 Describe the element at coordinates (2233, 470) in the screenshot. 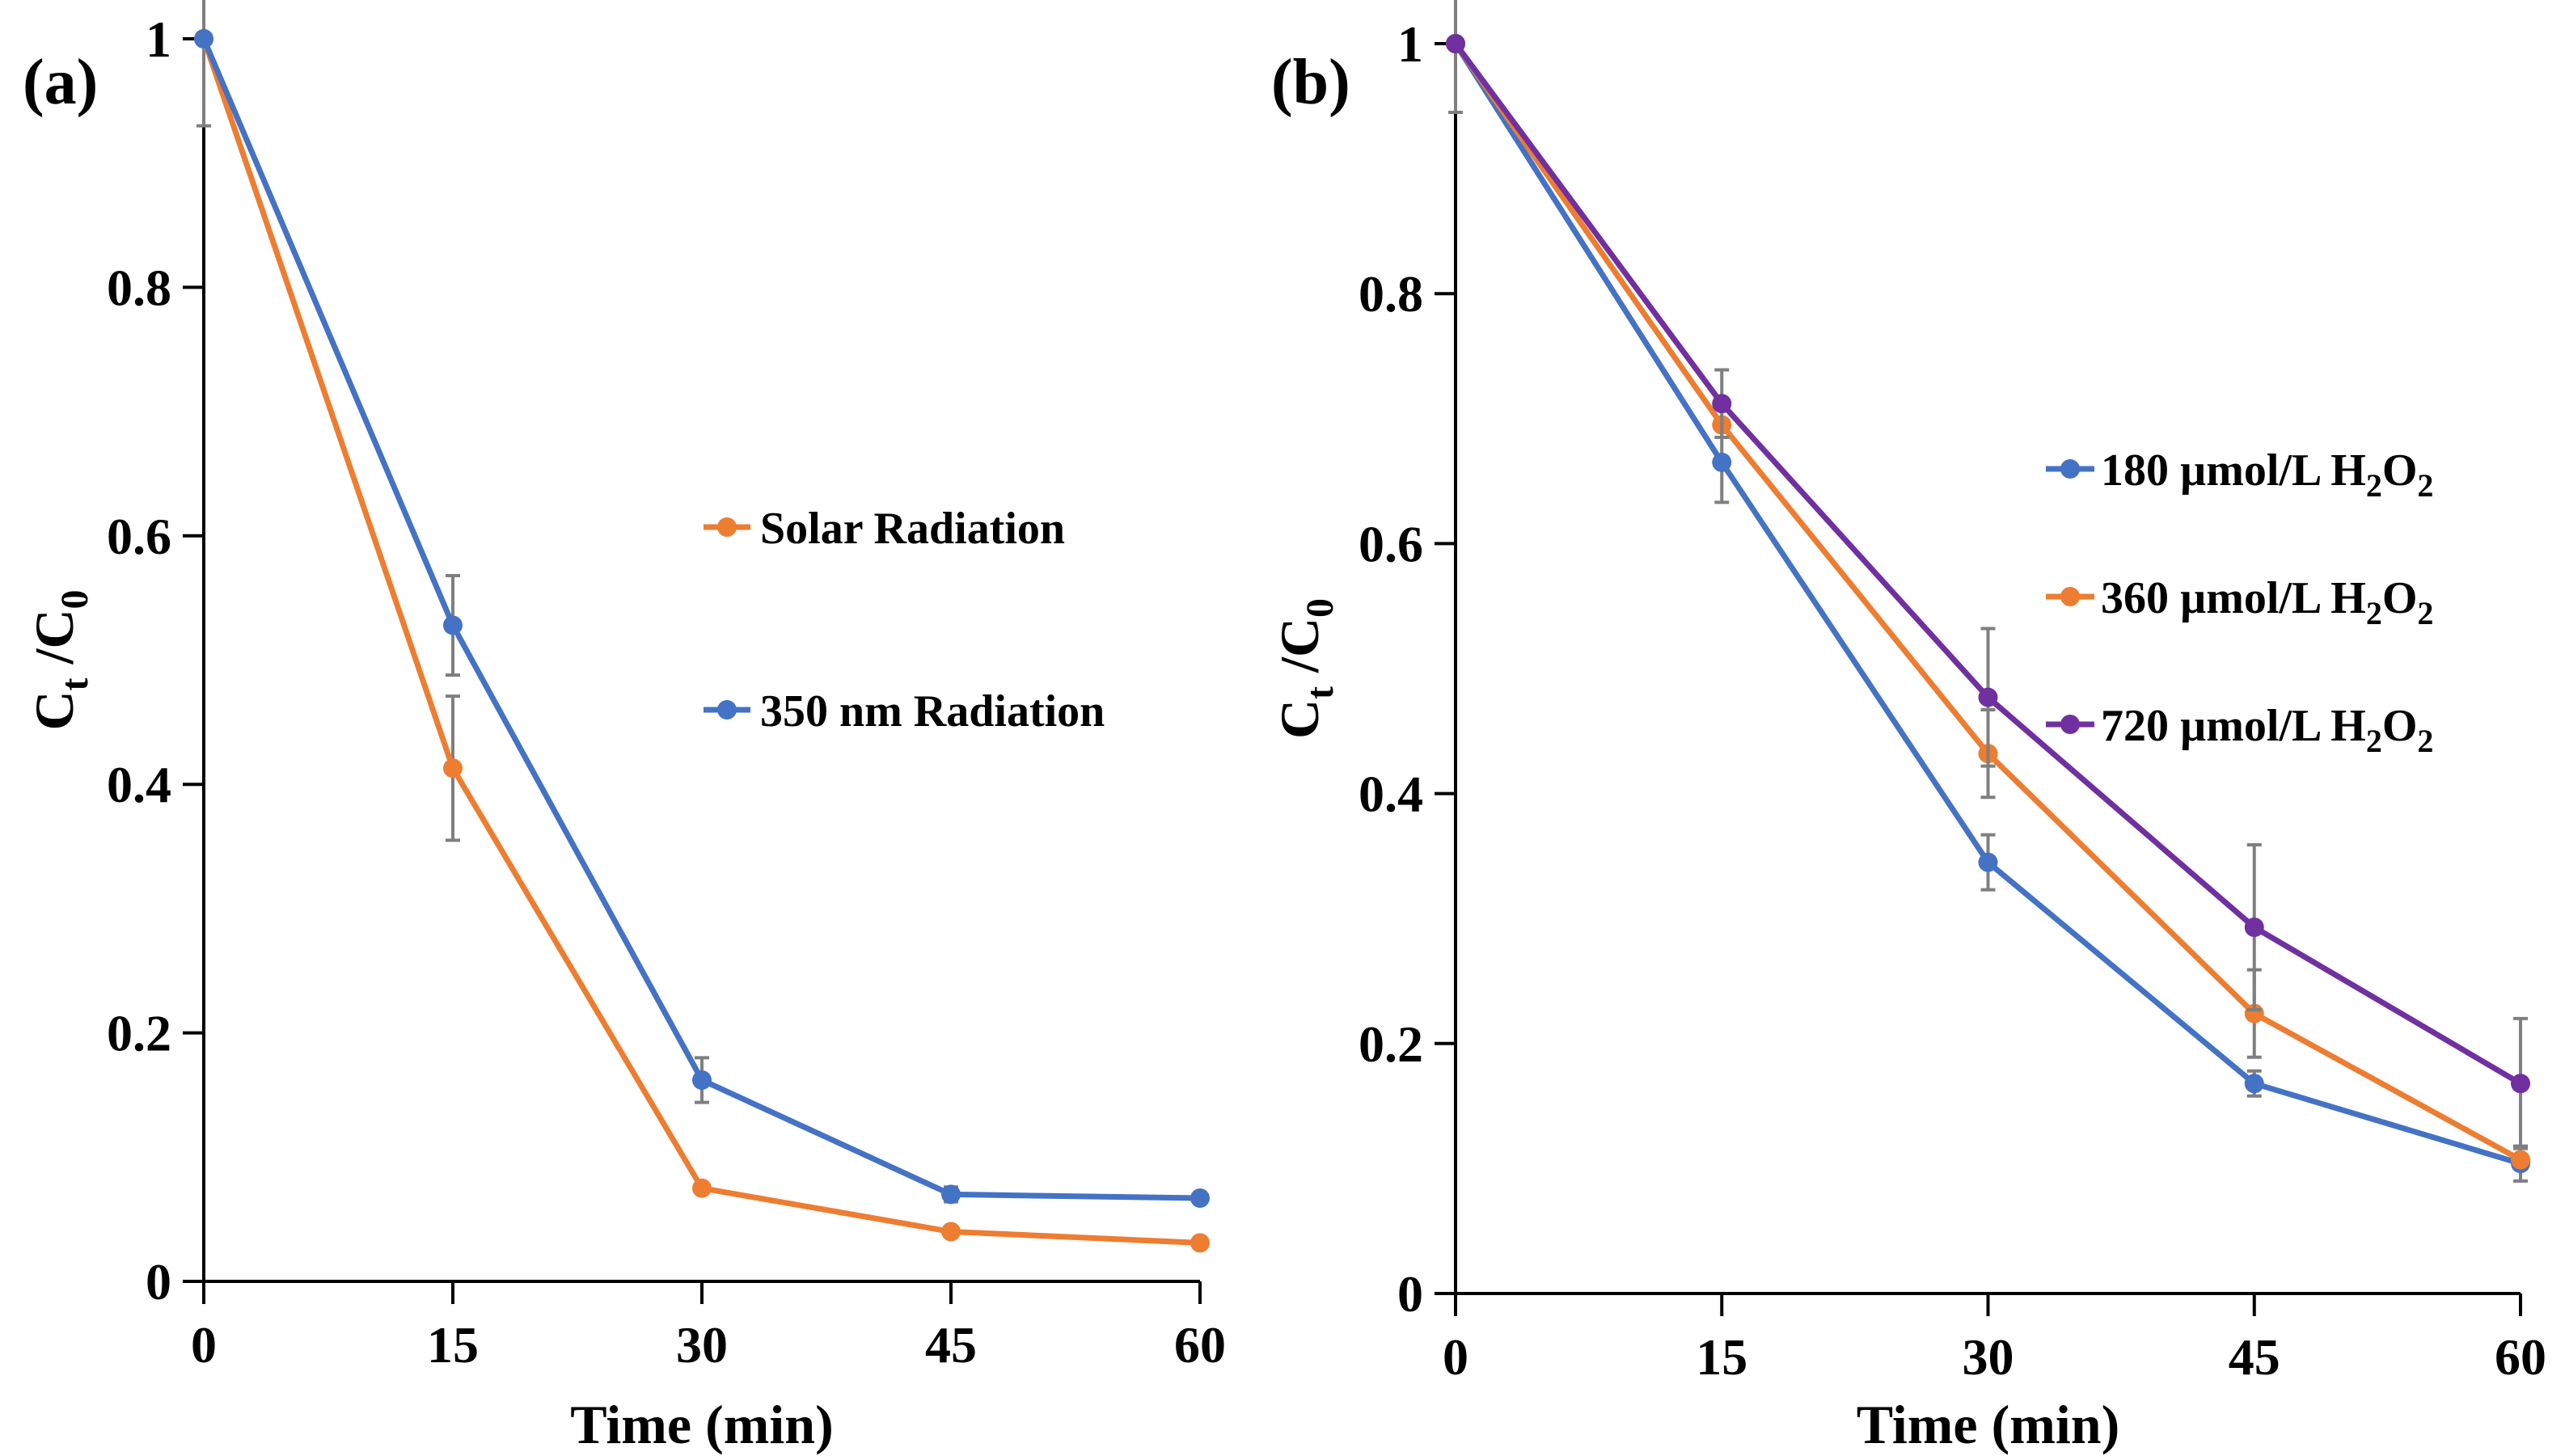

I see `legend-label-part: 180 µmol/L H` at that location.